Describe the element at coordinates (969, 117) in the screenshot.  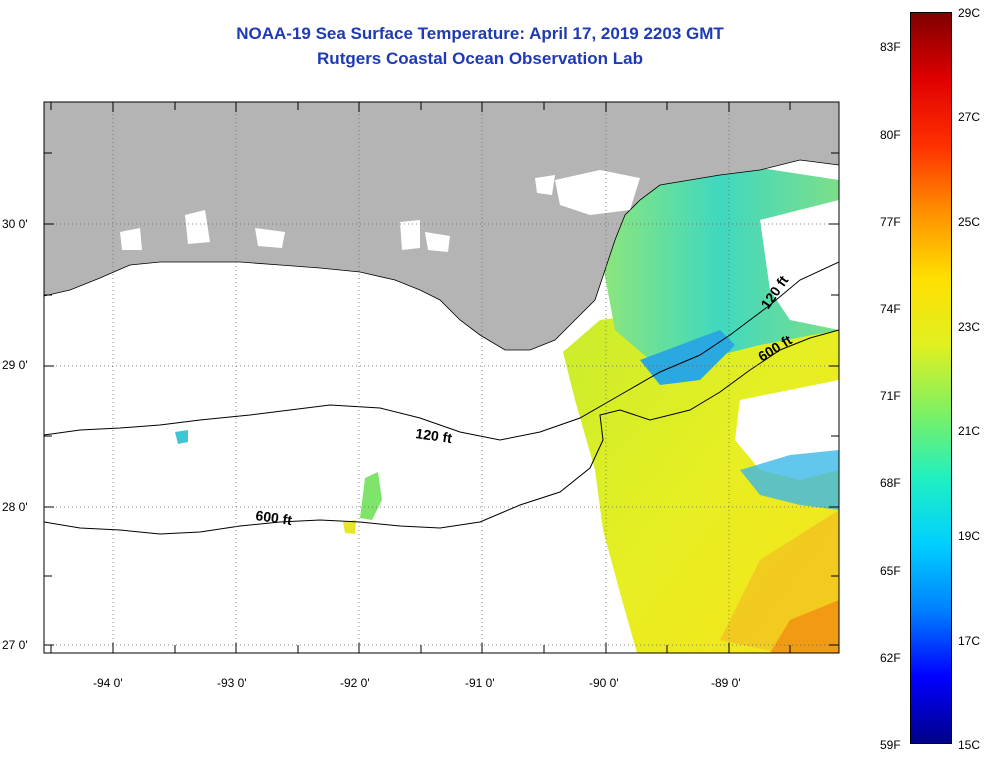
I see `colorbar-c-label: 27C` at that location.